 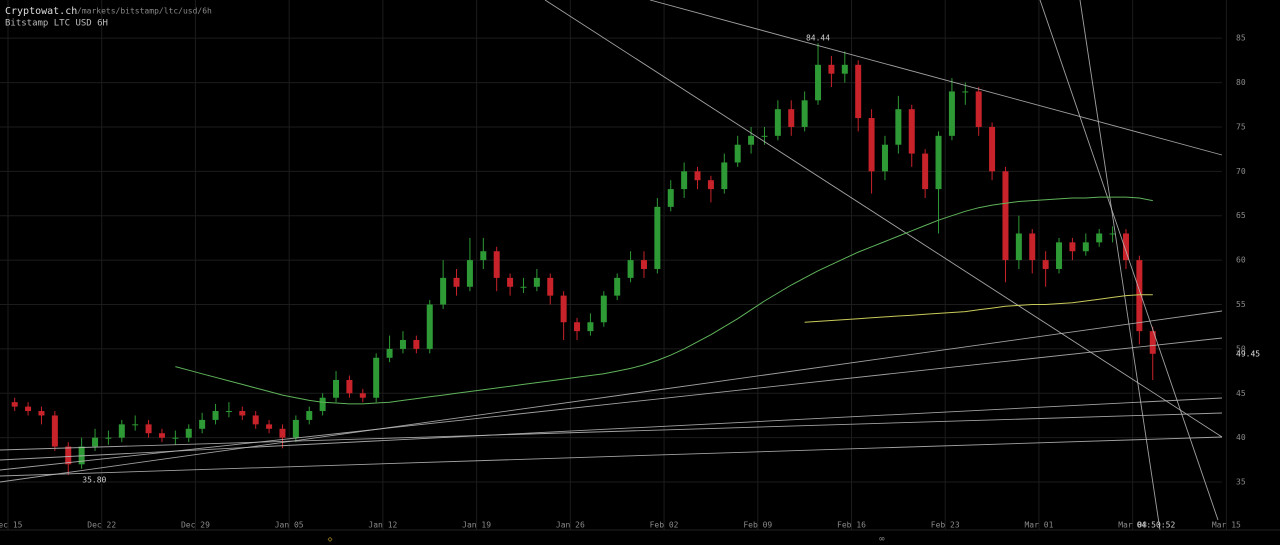 What do you see at coordinates (1132, 525) in the screenshot?
I see `x-tick-label: Mar 08` at bounding box center [1132, 525].